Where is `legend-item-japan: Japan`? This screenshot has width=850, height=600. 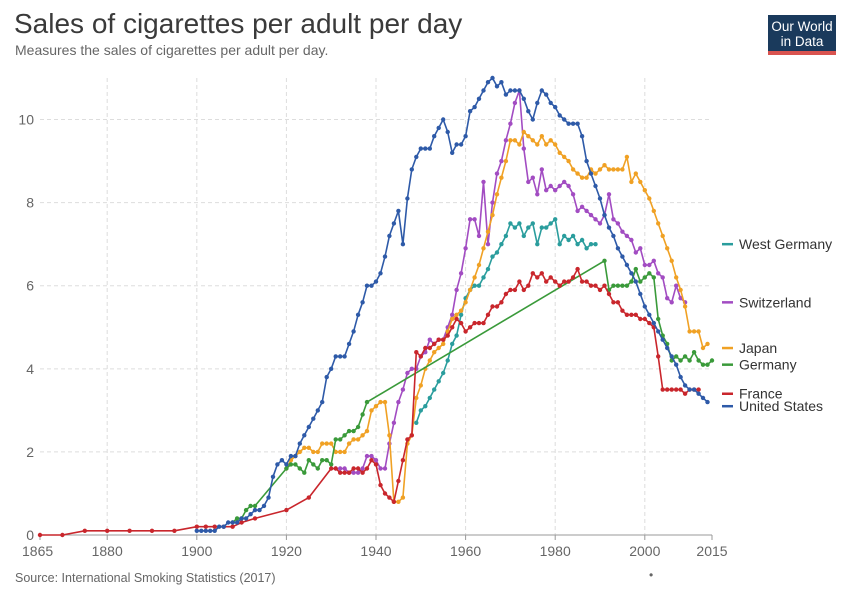
legend-item-japan: Japan is located at coordinates (749, 348).